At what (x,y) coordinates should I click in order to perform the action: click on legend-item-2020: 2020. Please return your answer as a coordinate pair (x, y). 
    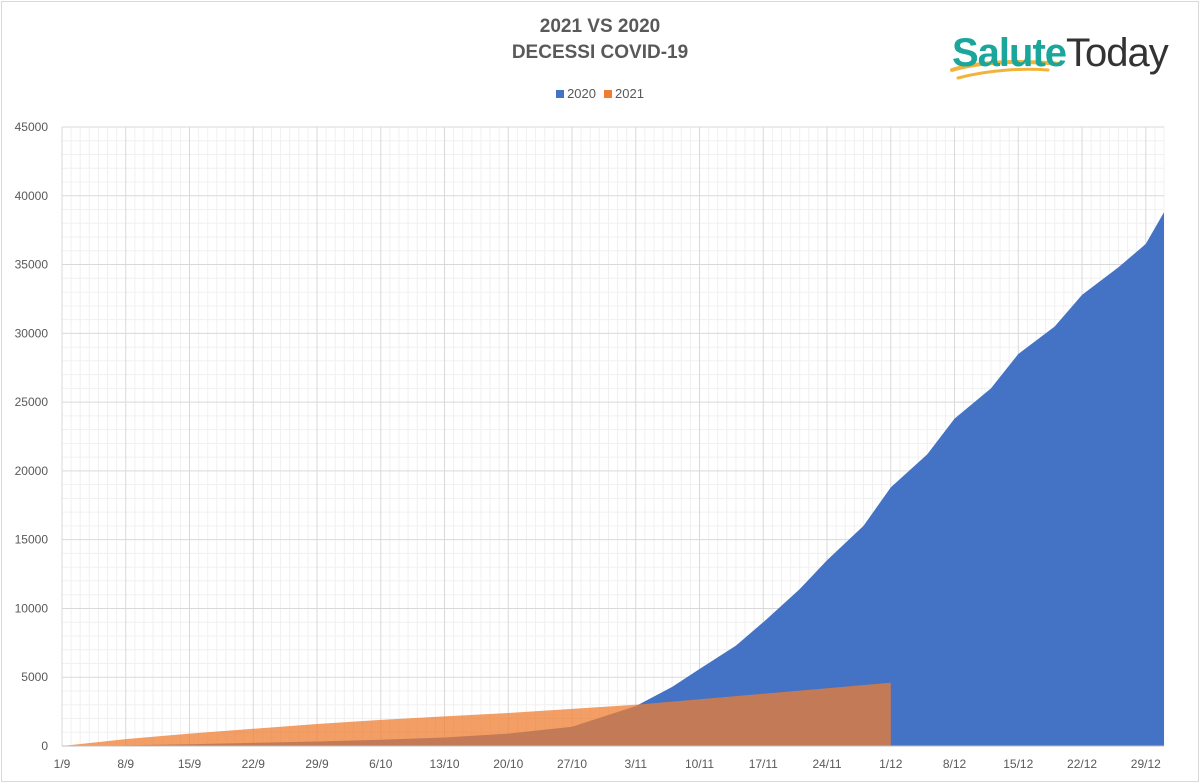
    Looking at the image, I should click on (576, 93).